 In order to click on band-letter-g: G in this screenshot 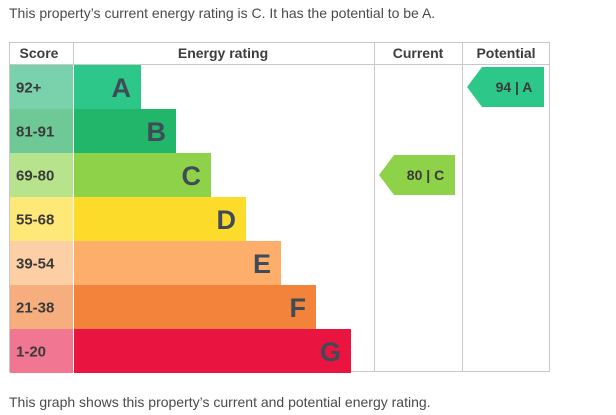, I will do `click(330, 352)`.